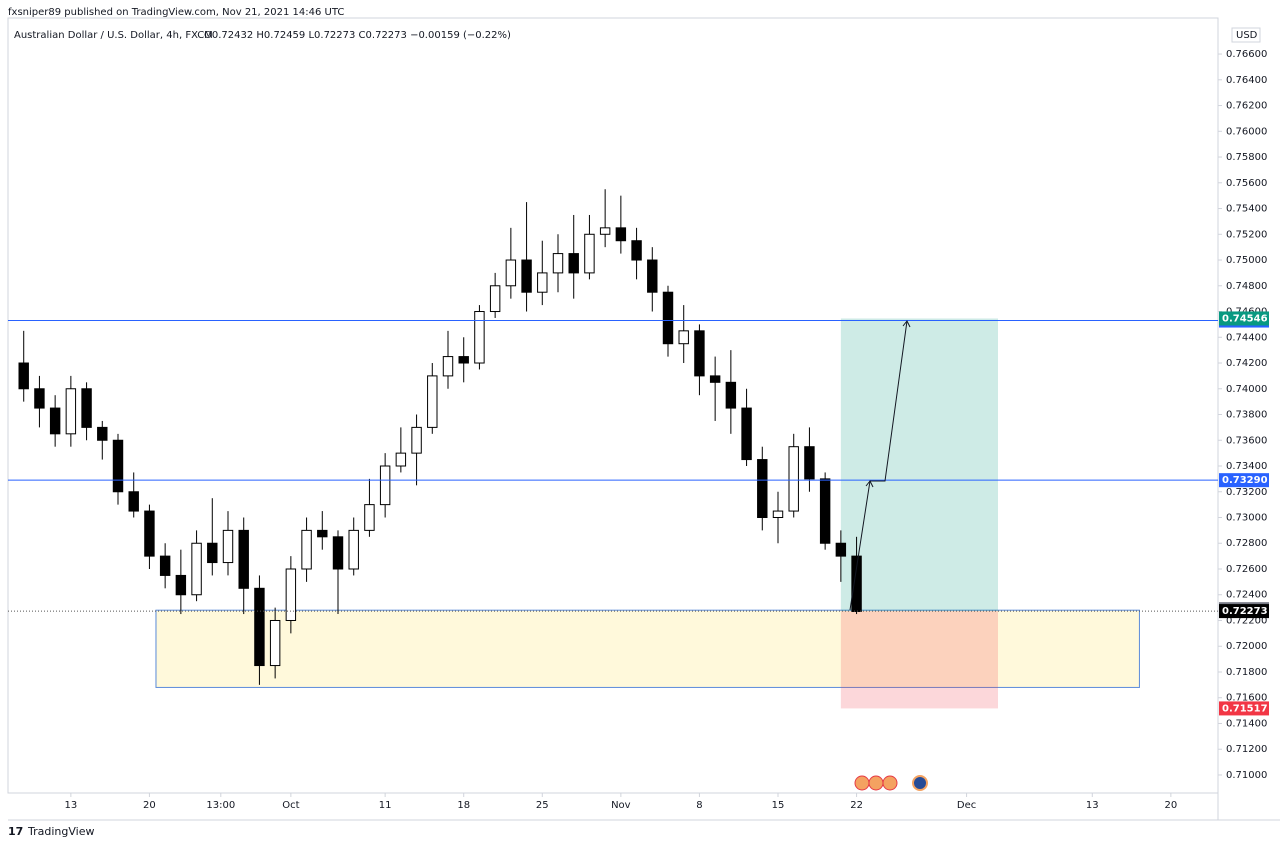 This screenshot has height=847, width=1280. I want to click on y-tick-label: 0.76000, so click(1246, 131).